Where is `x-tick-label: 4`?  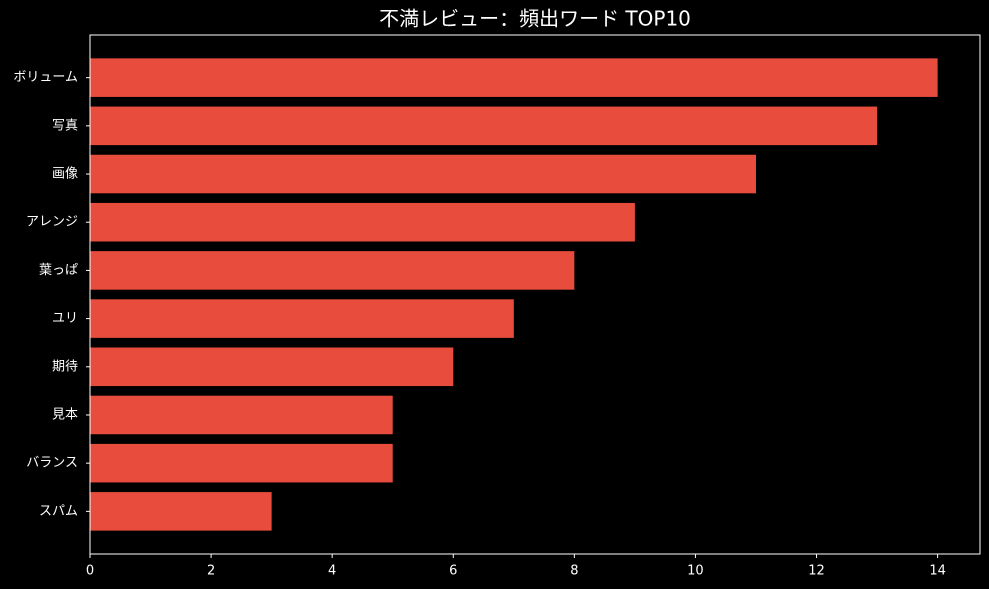
x-tick-label: 4 is located at coordinates (332, 571).